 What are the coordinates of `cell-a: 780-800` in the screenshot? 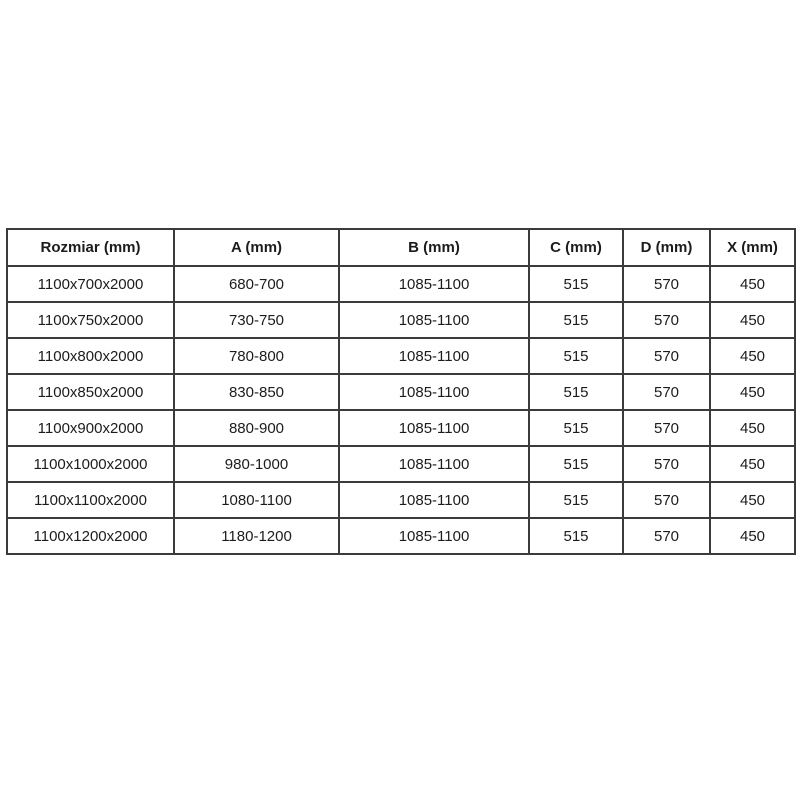 It's located at (256, 356).